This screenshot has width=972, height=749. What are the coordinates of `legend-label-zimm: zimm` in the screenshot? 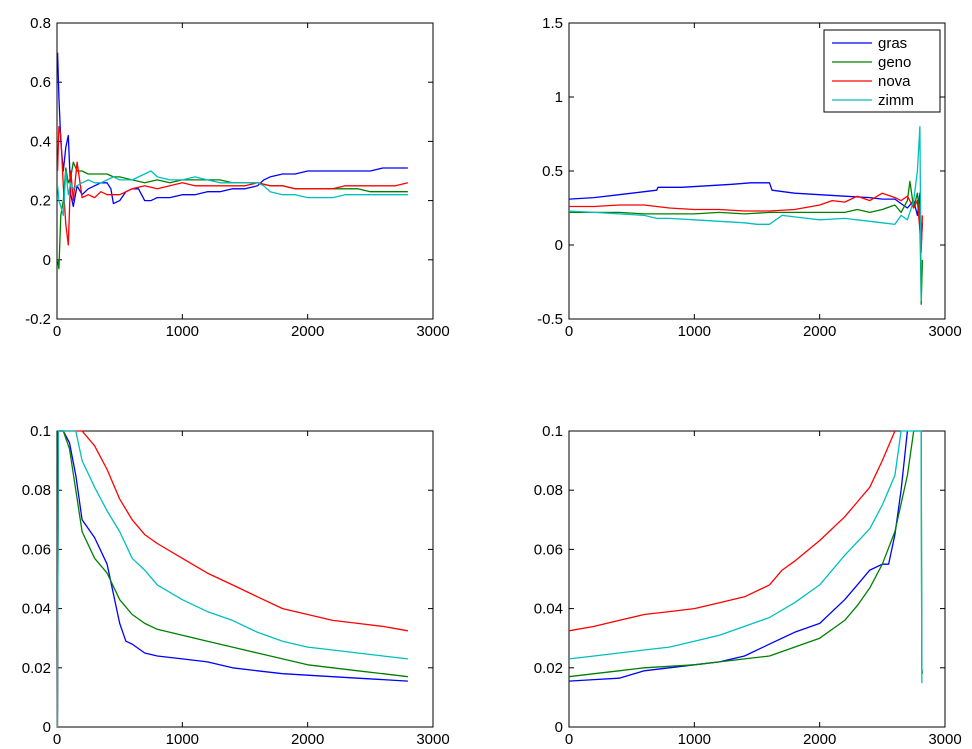 It's located at (896, 100).